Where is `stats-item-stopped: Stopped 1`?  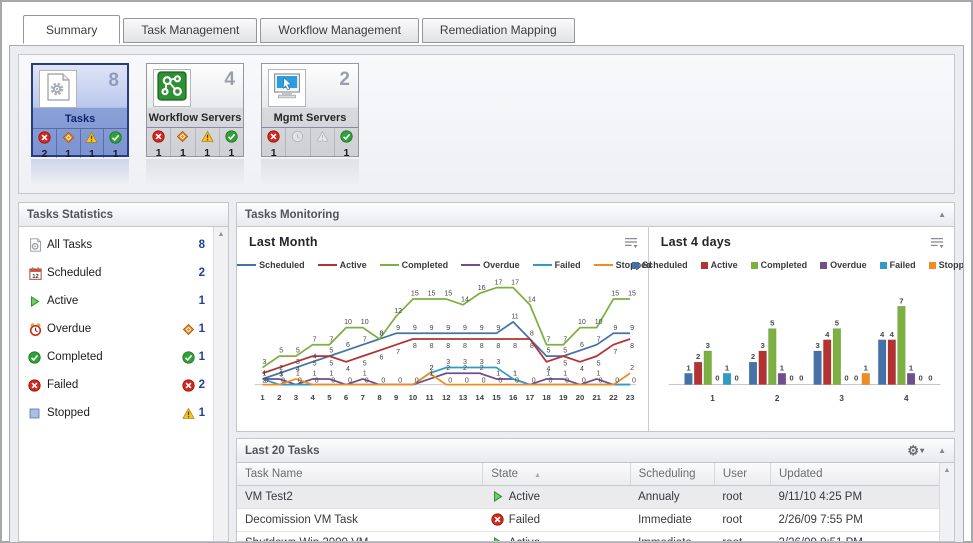 stats-item-stopped: Stopped 1 is located at coordinates (116, 413).